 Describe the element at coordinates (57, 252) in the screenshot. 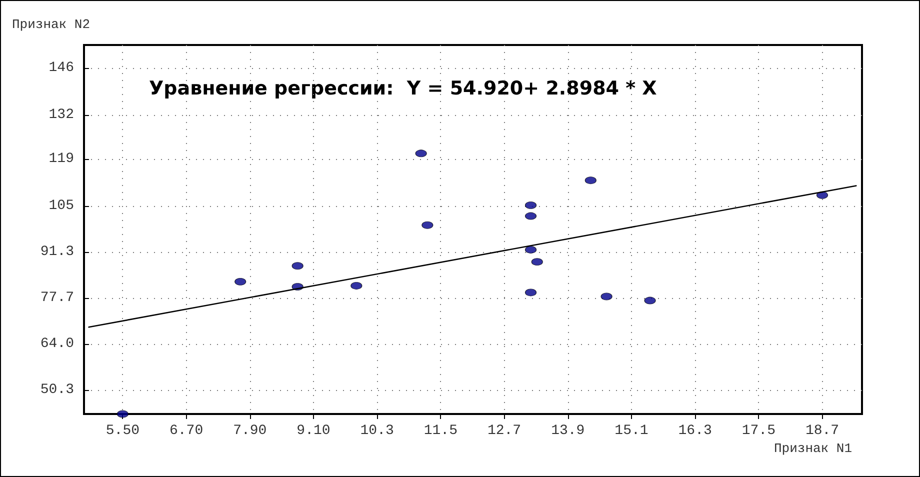

I see `y-tick-label: 91.3` at that location.